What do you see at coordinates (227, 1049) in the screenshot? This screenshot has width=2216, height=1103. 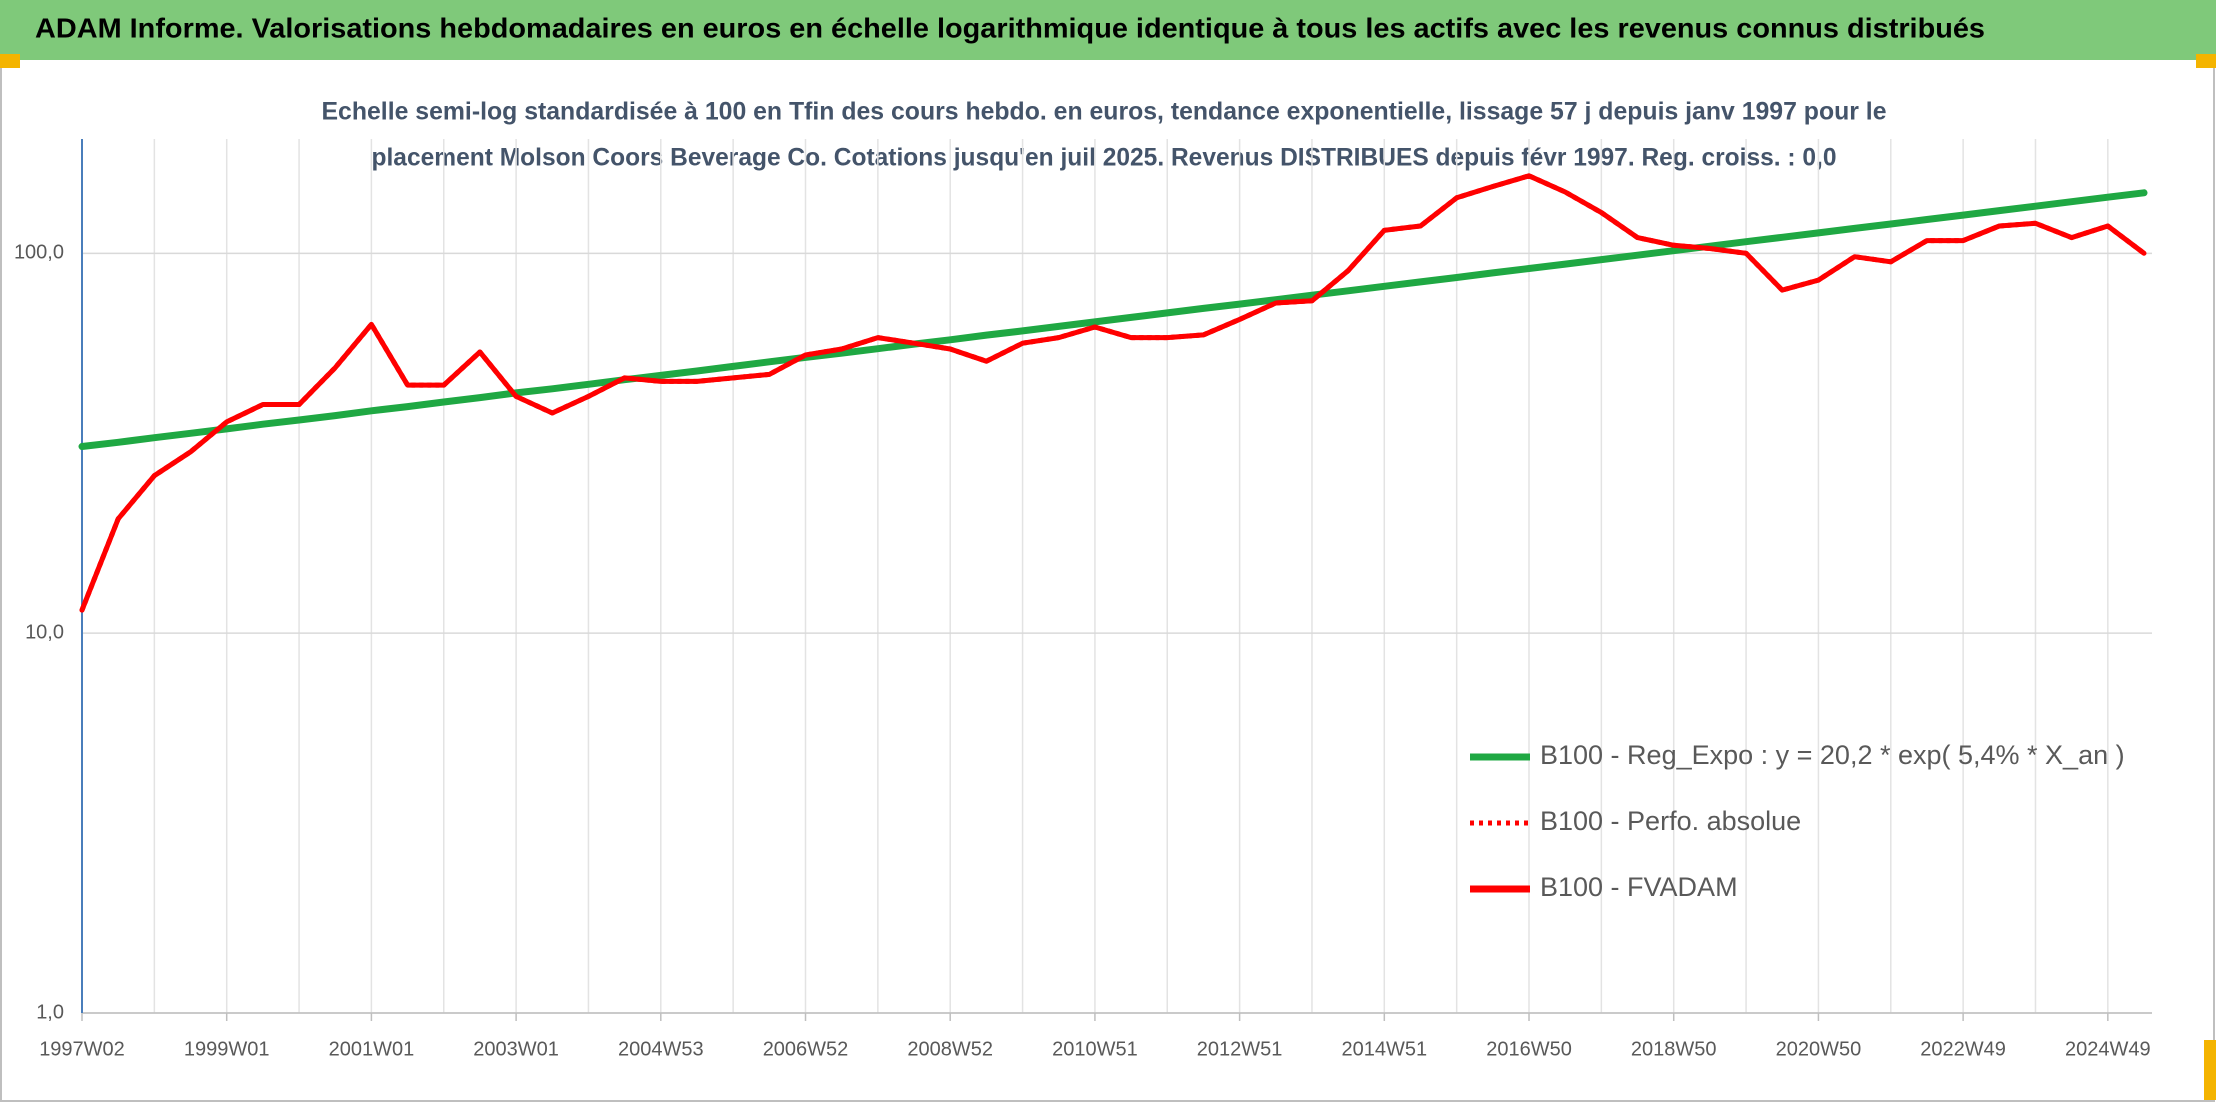 I see `x-tick-label: 1999W01` at bounding box center [227, 1049].